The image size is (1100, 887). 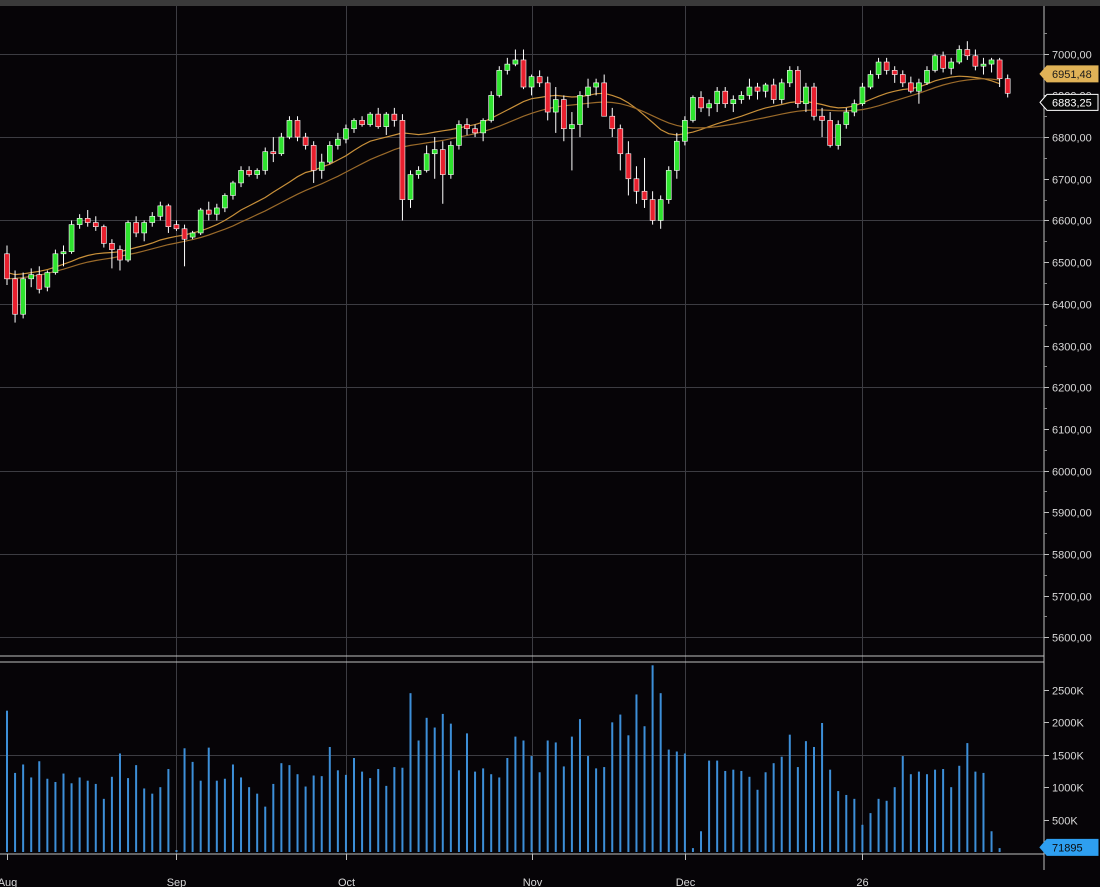 I want to click on volume-tag-box, so click(x=1069, y=847).